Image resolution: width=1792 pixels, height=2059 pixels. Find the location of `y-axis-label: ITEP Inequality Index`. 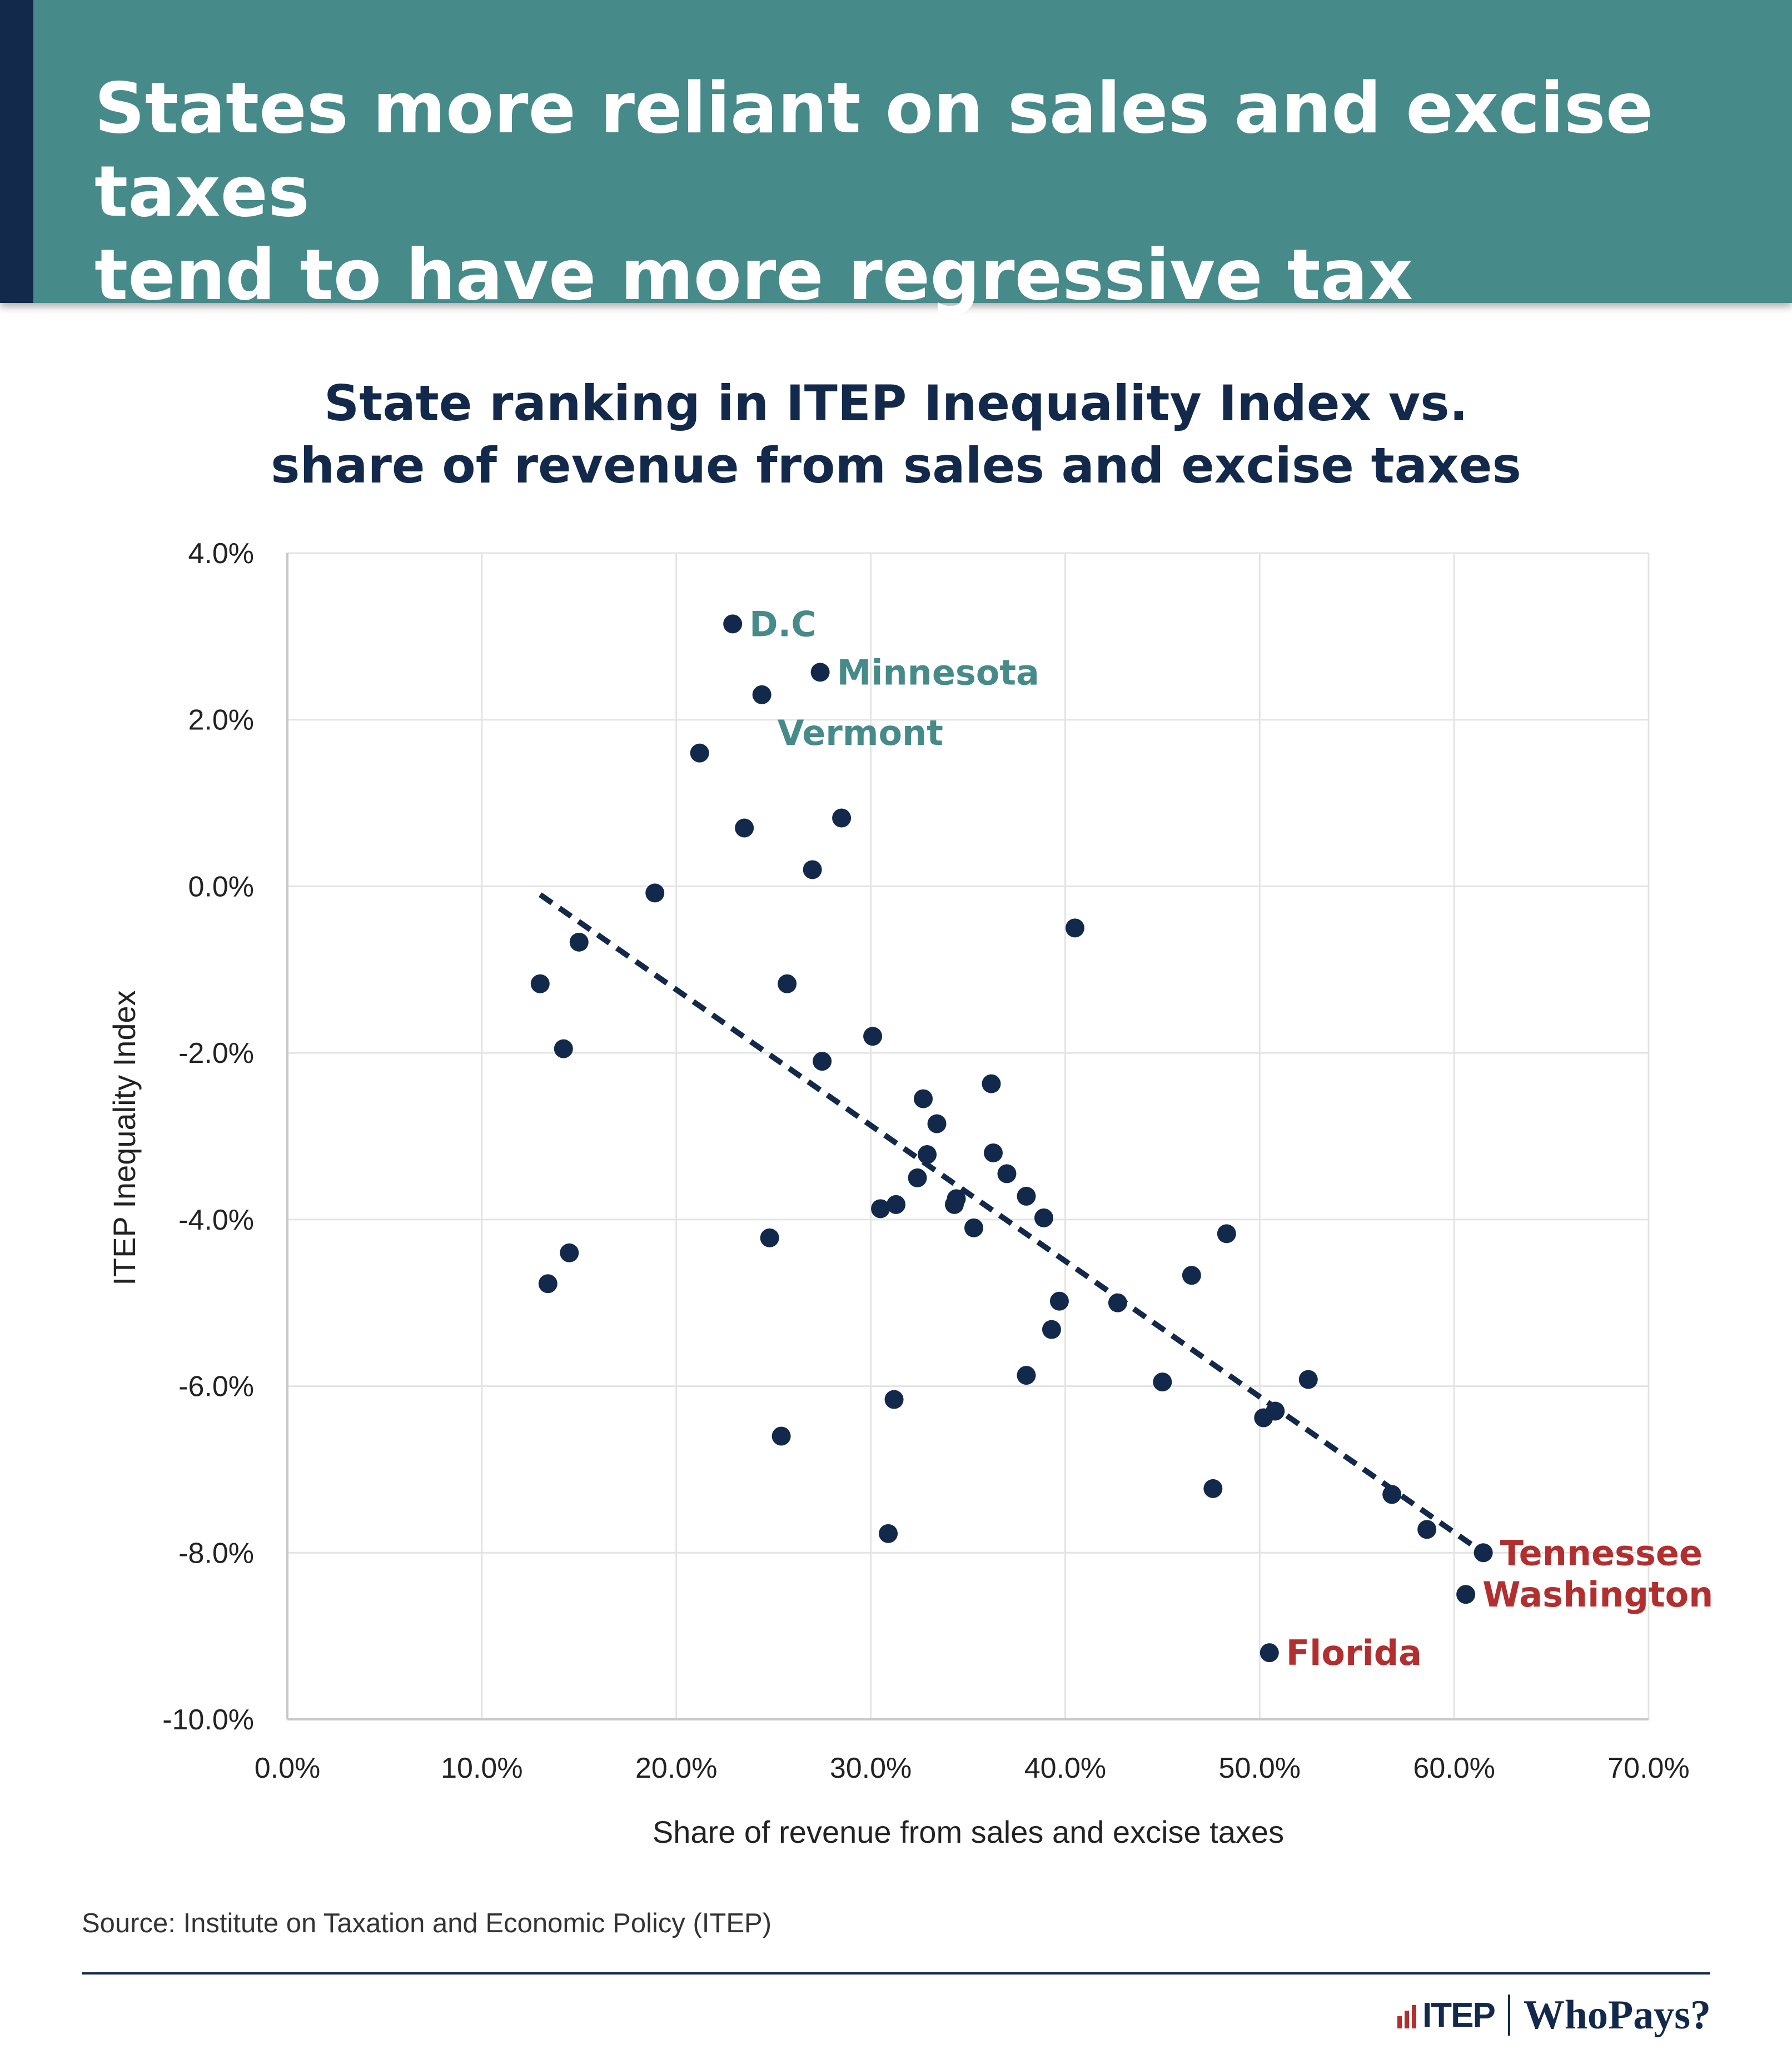

y-axis-label: ITEP Inequality Index is located at coordinates (124, 1137).